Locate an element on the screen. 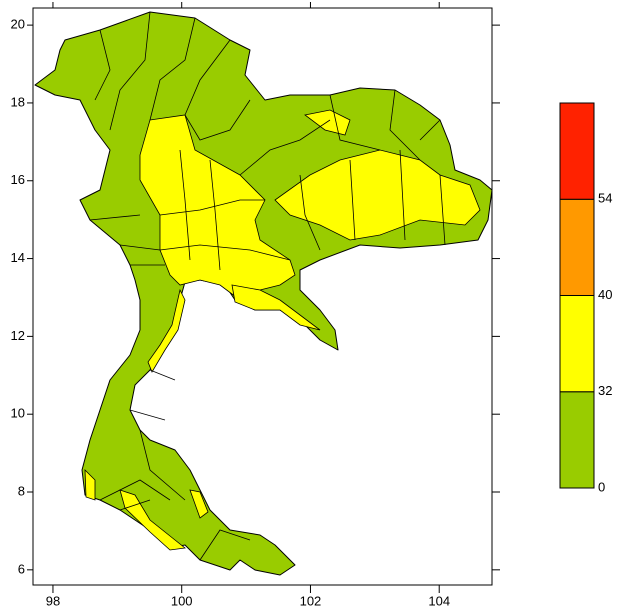 The width and height of the screenshot is (620, 610). colorbar: 0 32 40 54 is located at coordinates (585, 298).